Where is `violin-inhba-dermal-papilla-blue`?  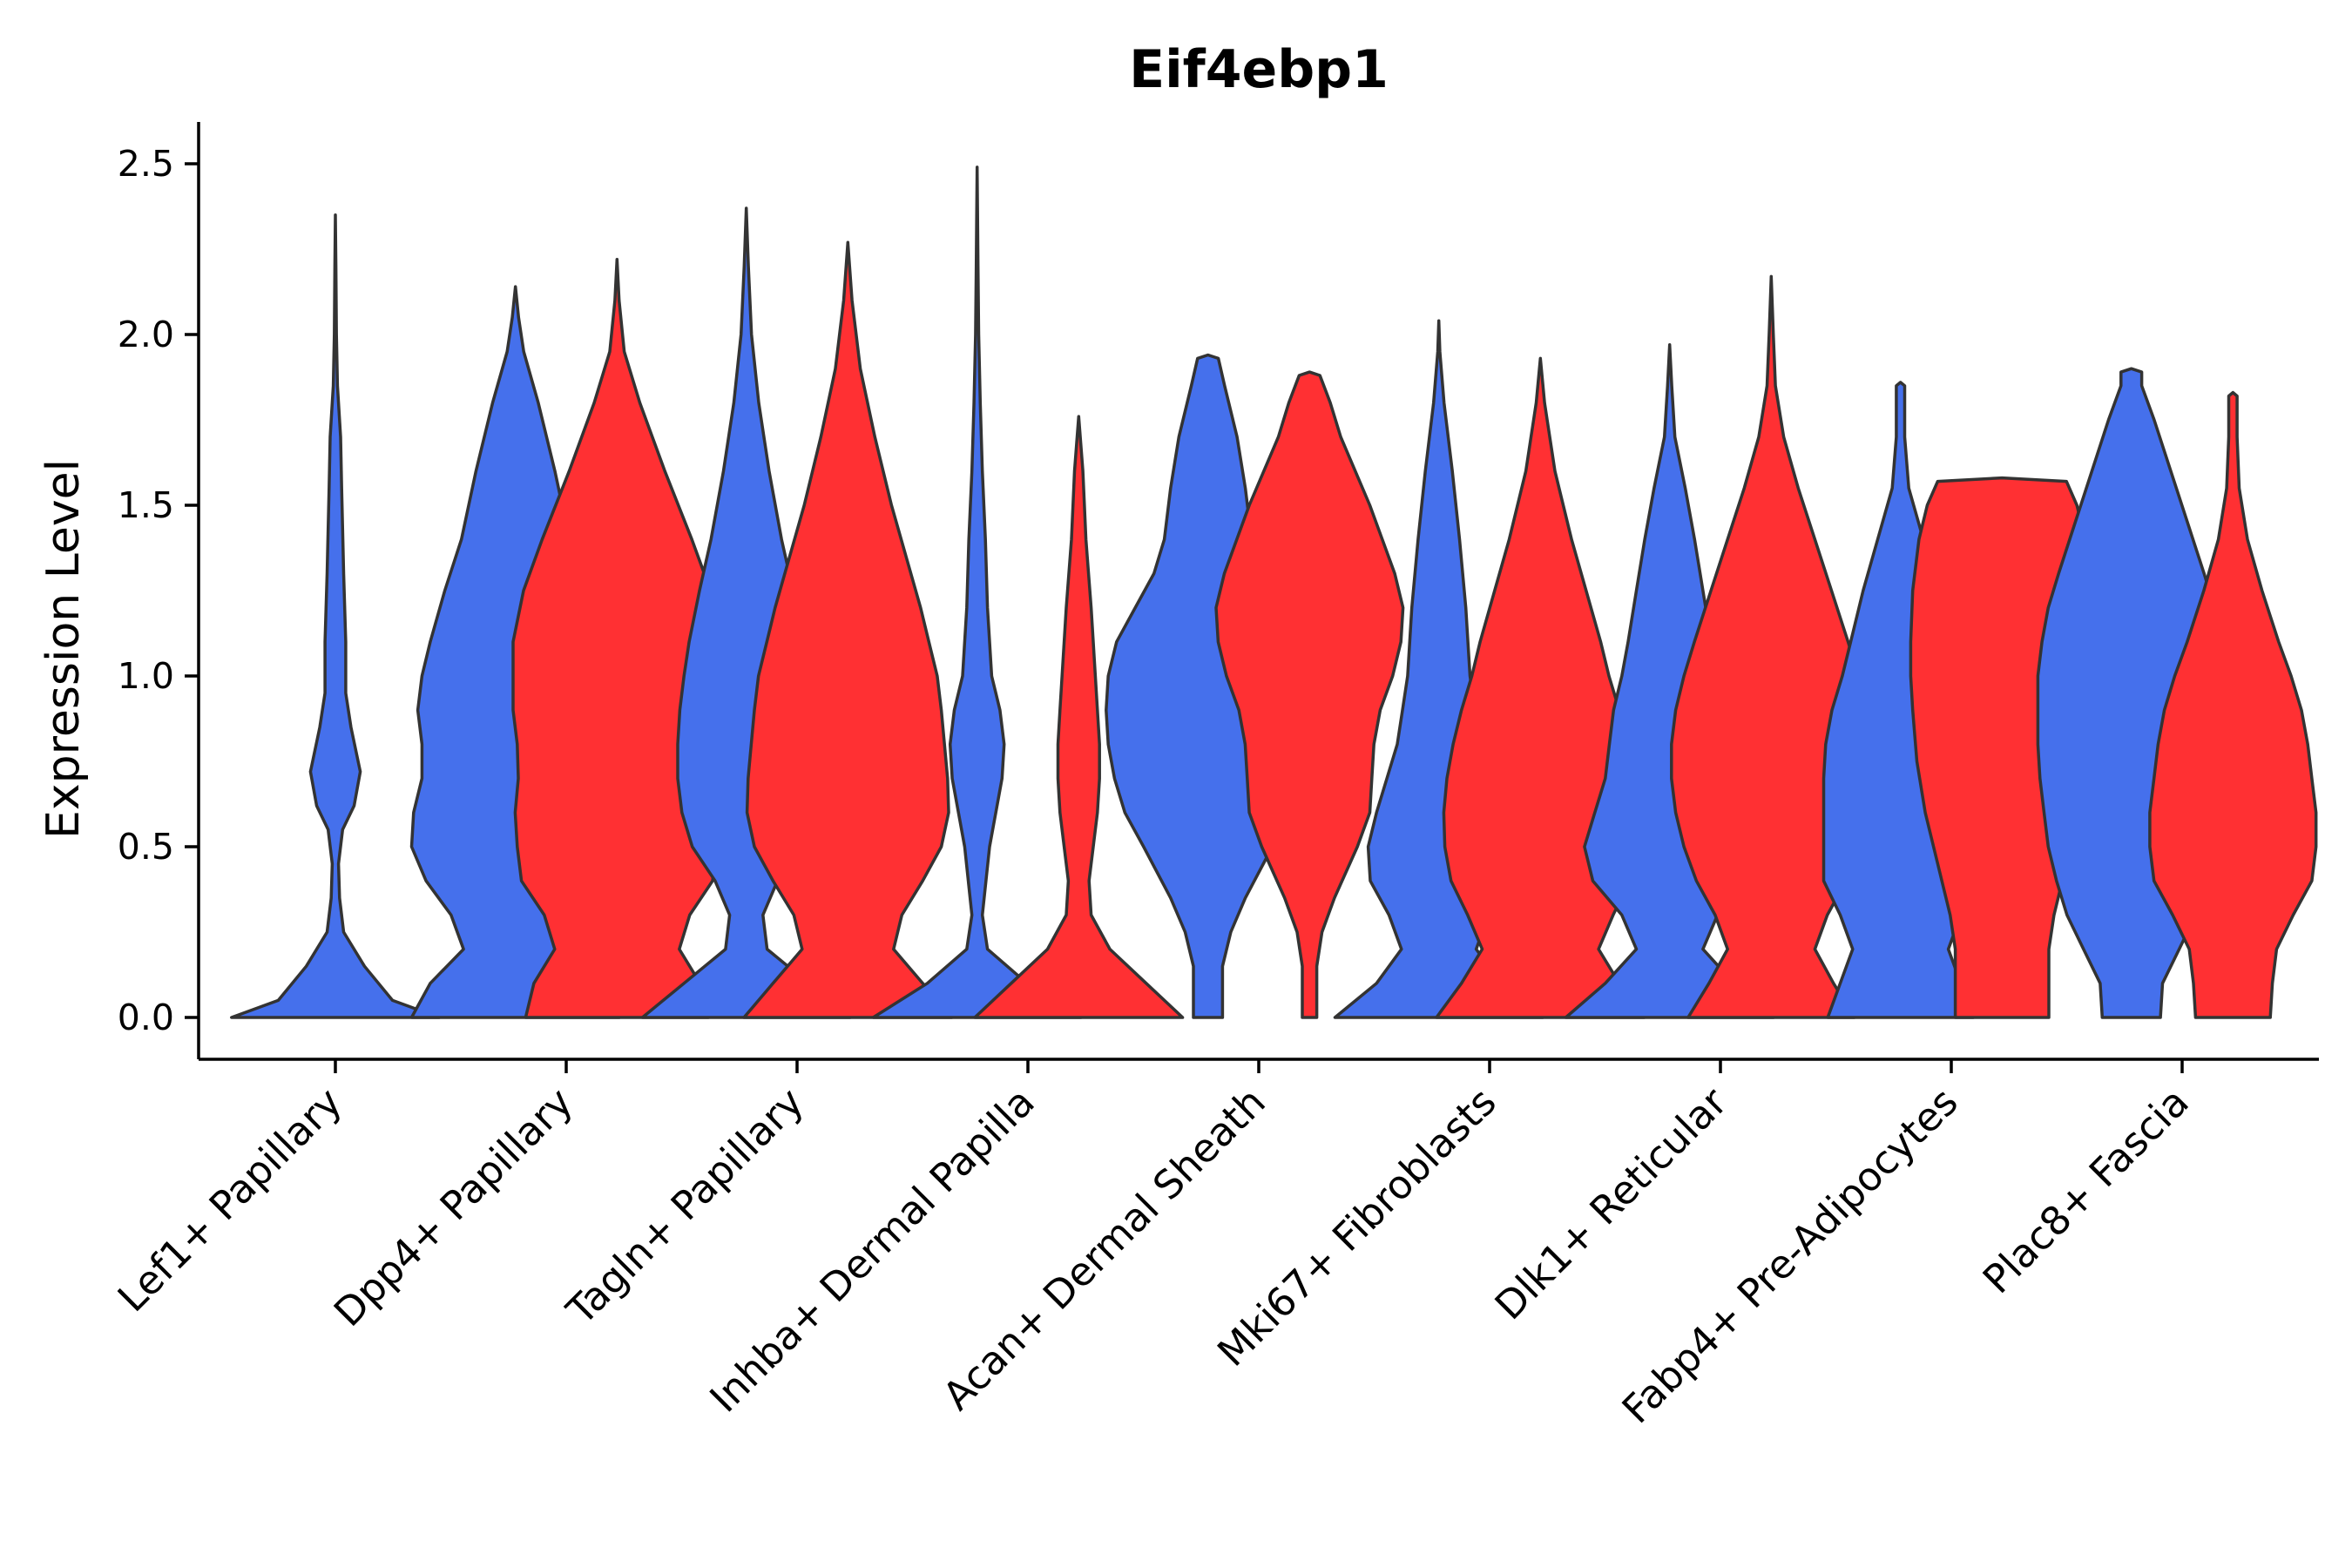 violin-inhba-dermal-papilla-blue is located at coordinates (977, 592).